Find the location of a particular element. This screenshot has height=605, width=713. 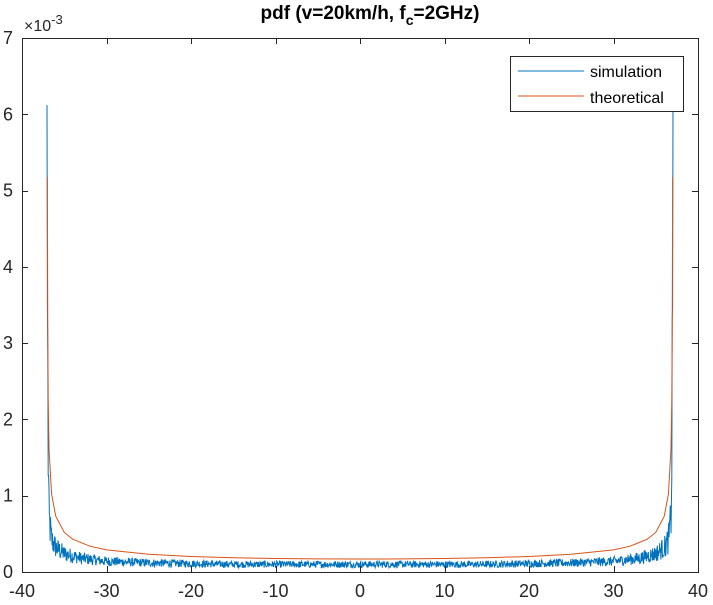

x-tick-label: 20 is located at coordinates (529, 591).